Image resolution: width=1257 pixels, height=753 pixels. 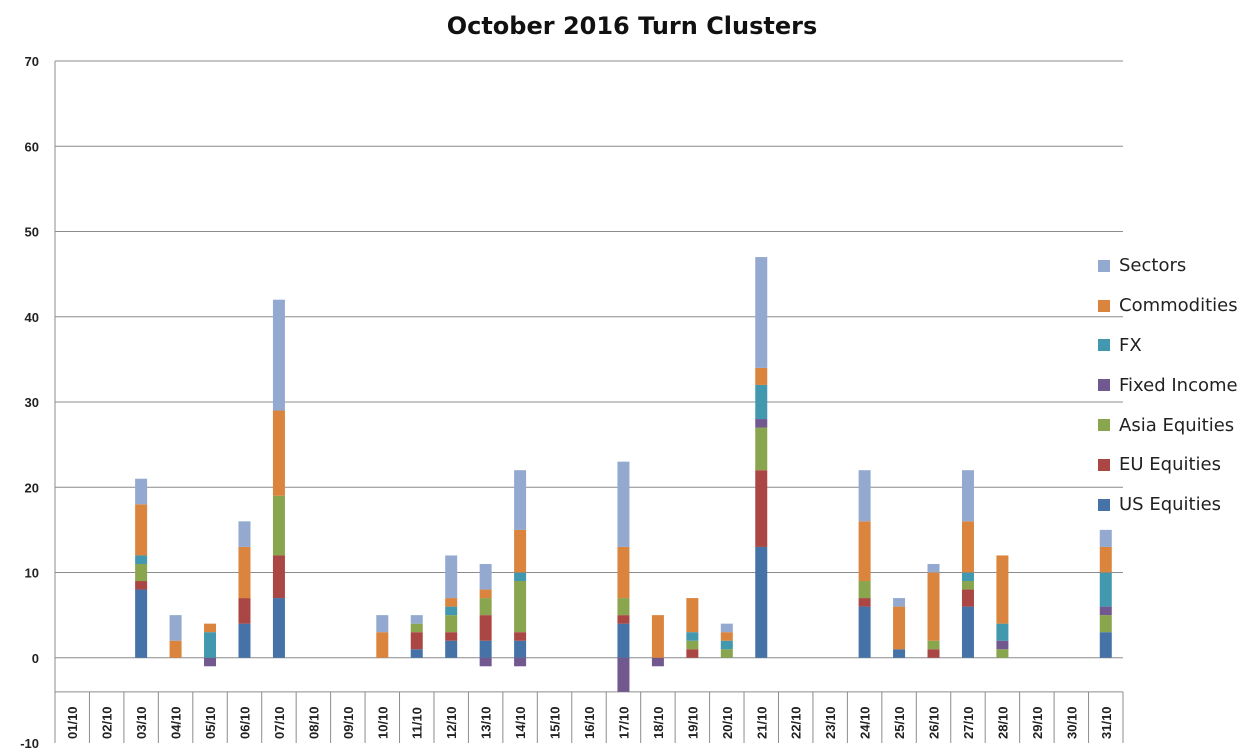 I want to click on y-tick-label: 60, so click(x=32, y=146).